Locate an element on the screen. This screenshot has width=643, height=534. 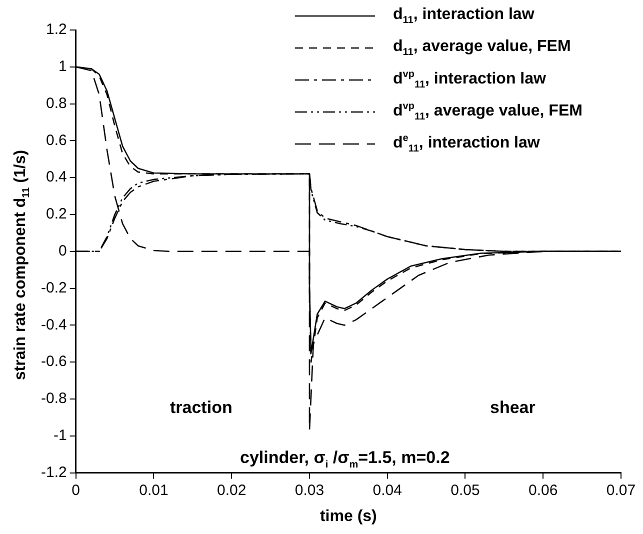
y-tick-label: 0.4 is located at coordinates (56, 177).